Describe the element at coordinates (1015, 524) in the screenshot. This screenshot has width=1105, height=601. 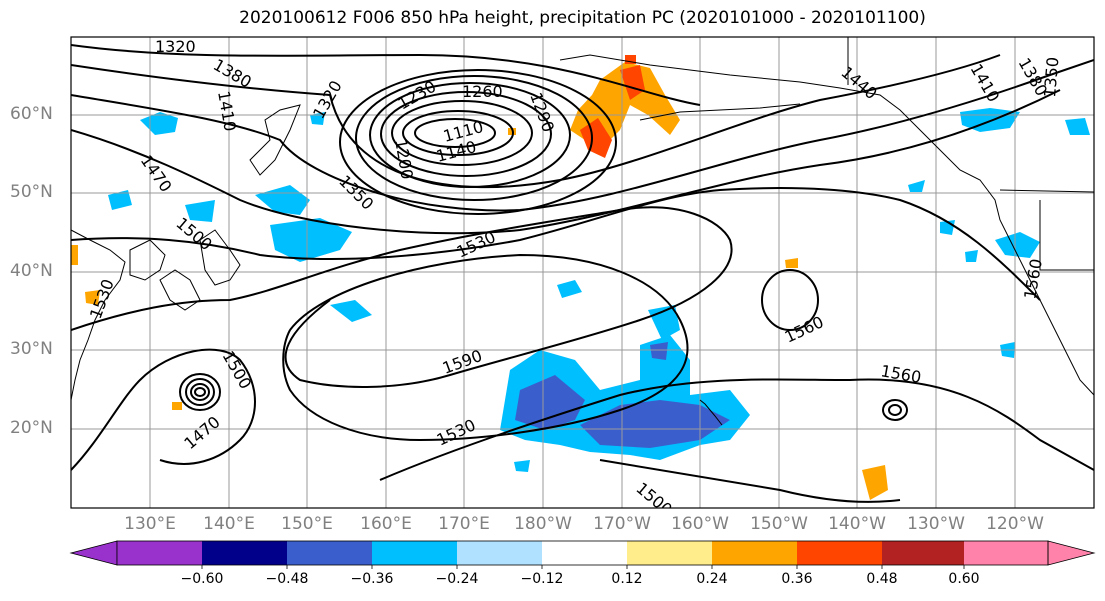
I see `lon-label: 120°W` at that location.